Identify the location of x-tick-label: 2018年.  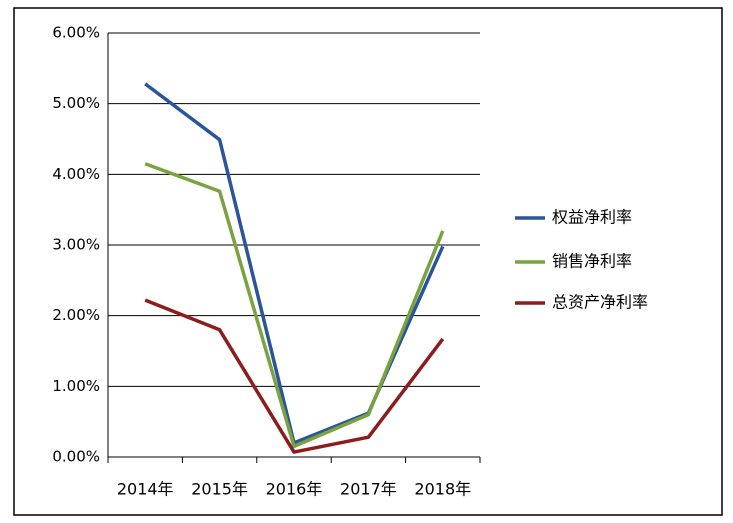
(442, 489).